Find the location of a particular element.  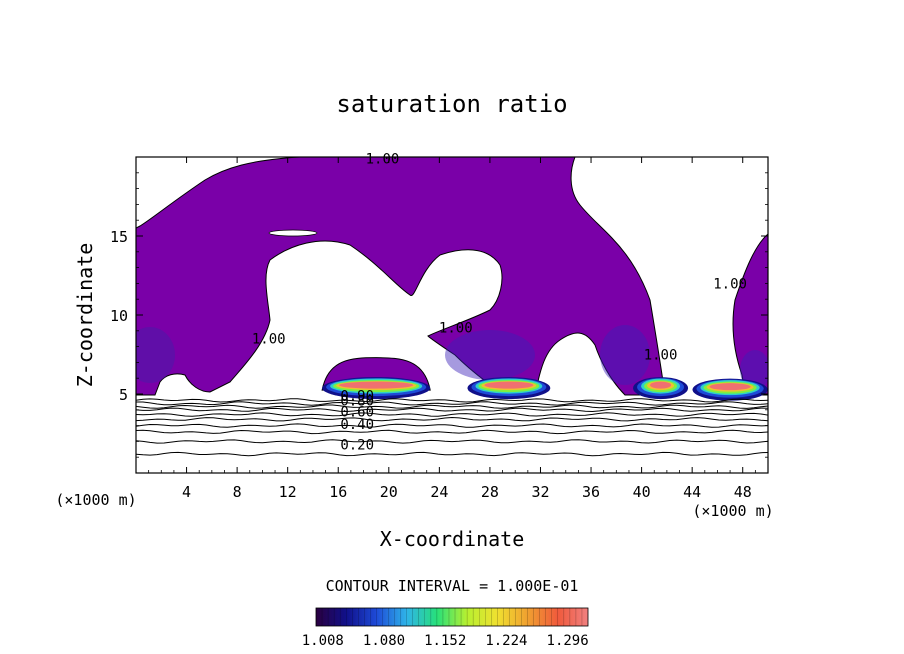

x-tick-label: 20 is located at coordinates (389, 492).